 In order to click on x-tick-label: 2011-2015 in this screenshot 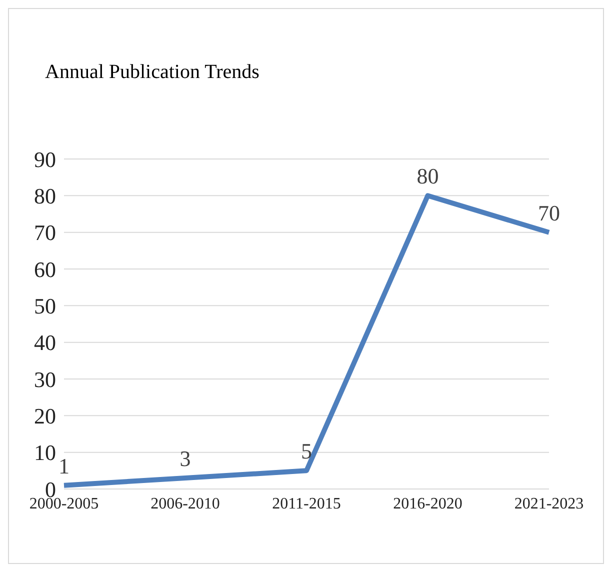, I will do `click(306, 503)`.